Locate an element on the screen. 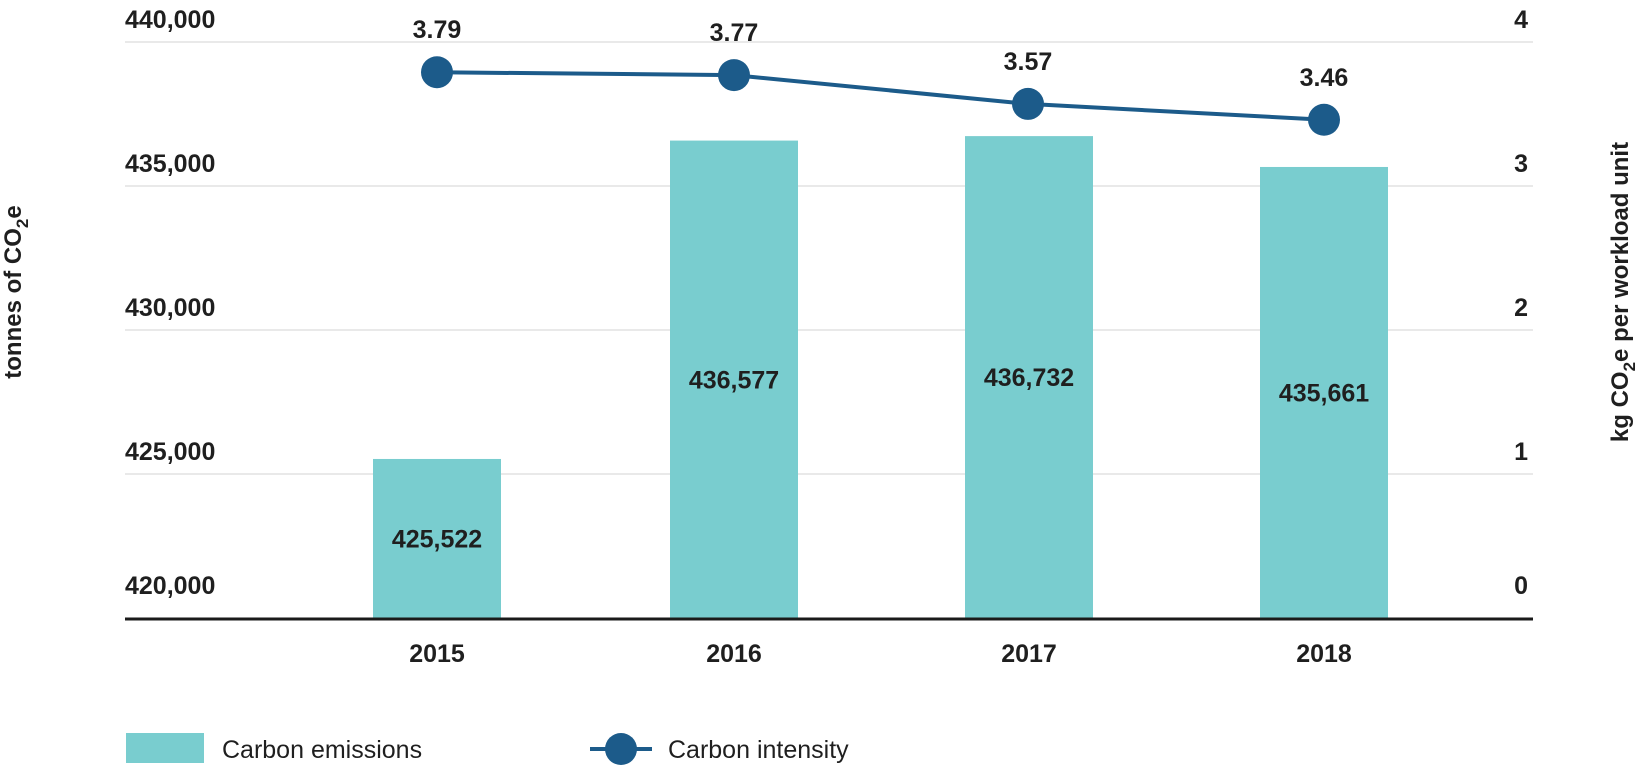 The image size is (1648, 766). y-right-tick-label: 2 is located at coordinates (1521, 308).